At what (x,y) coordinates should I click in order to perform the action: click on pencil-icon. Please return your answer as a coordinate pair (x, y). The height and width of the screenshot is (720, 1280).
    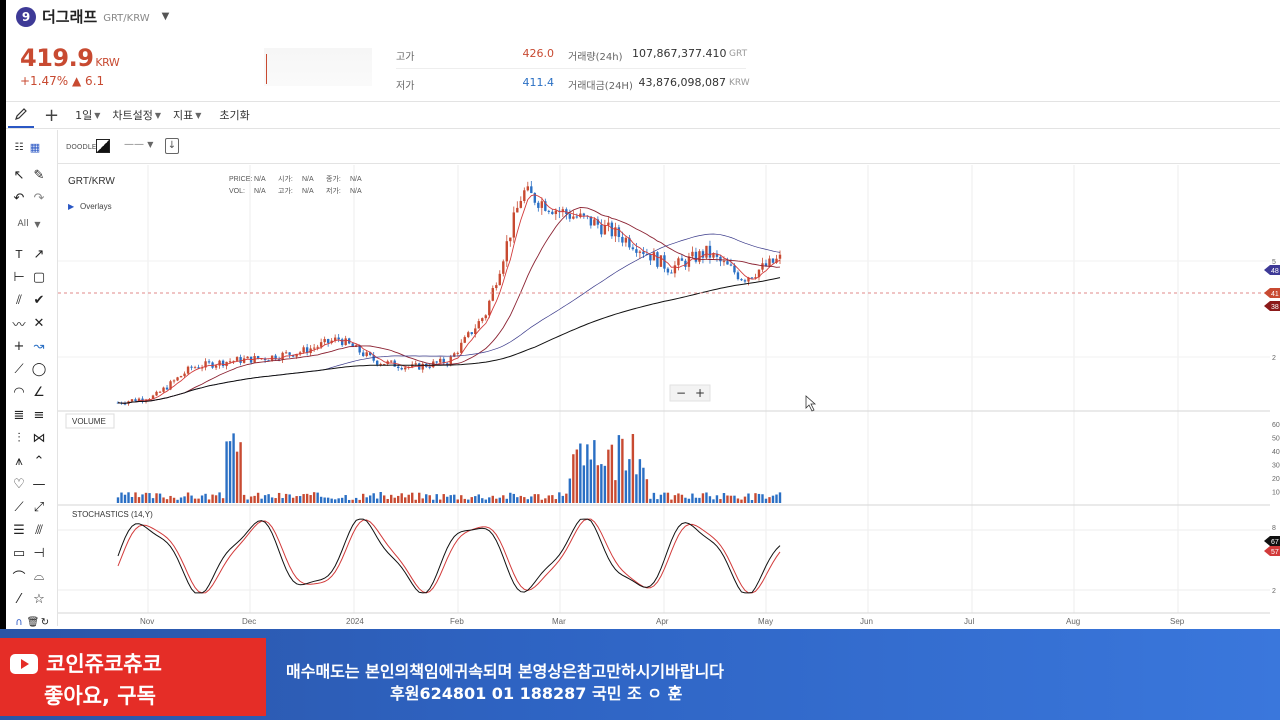
    Looking at the image, I should click on (21, 115).